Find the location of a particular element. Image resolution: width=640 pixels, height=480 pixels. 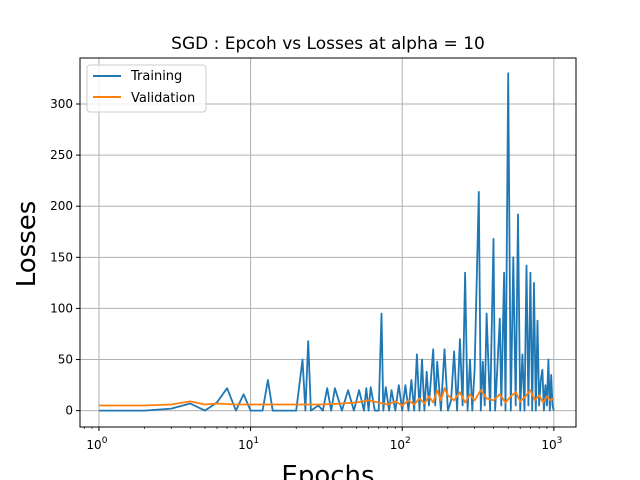

y-tick-label: 50 is located at coordinates (65, 360).